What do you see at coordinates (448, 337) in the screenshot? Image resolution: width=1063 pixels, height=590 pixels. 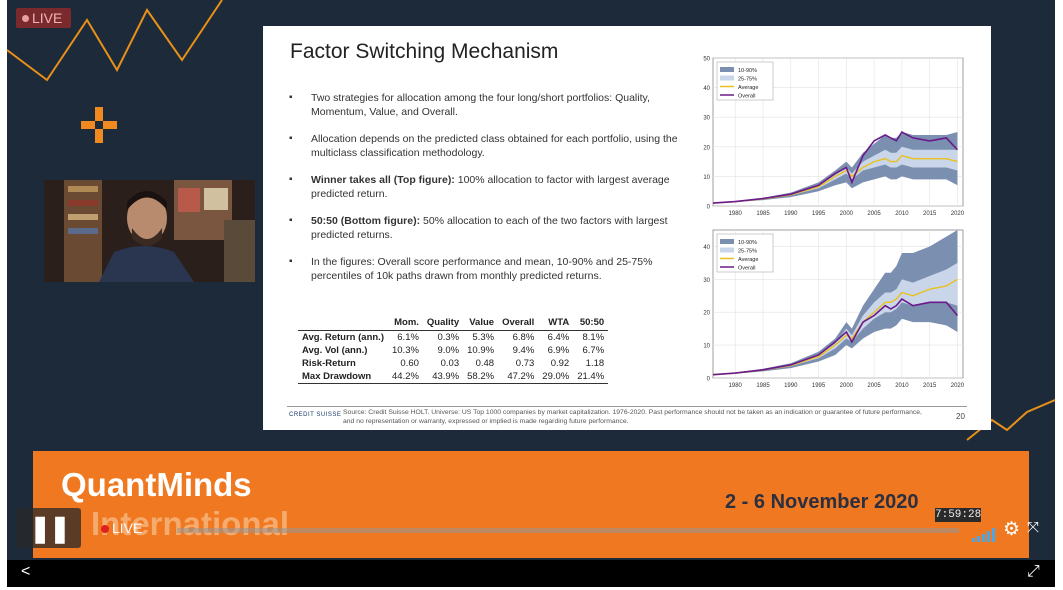 I see `table-cell: 0.3%` at bounding box center [448, 337].